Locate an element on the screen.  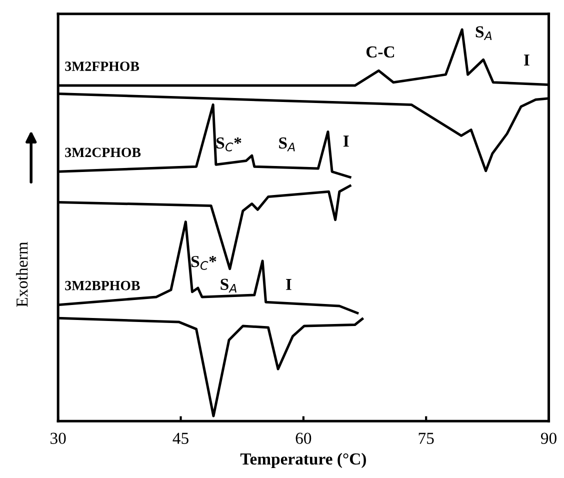
x-tick-label: 90 is located at coordinates (548, 438).